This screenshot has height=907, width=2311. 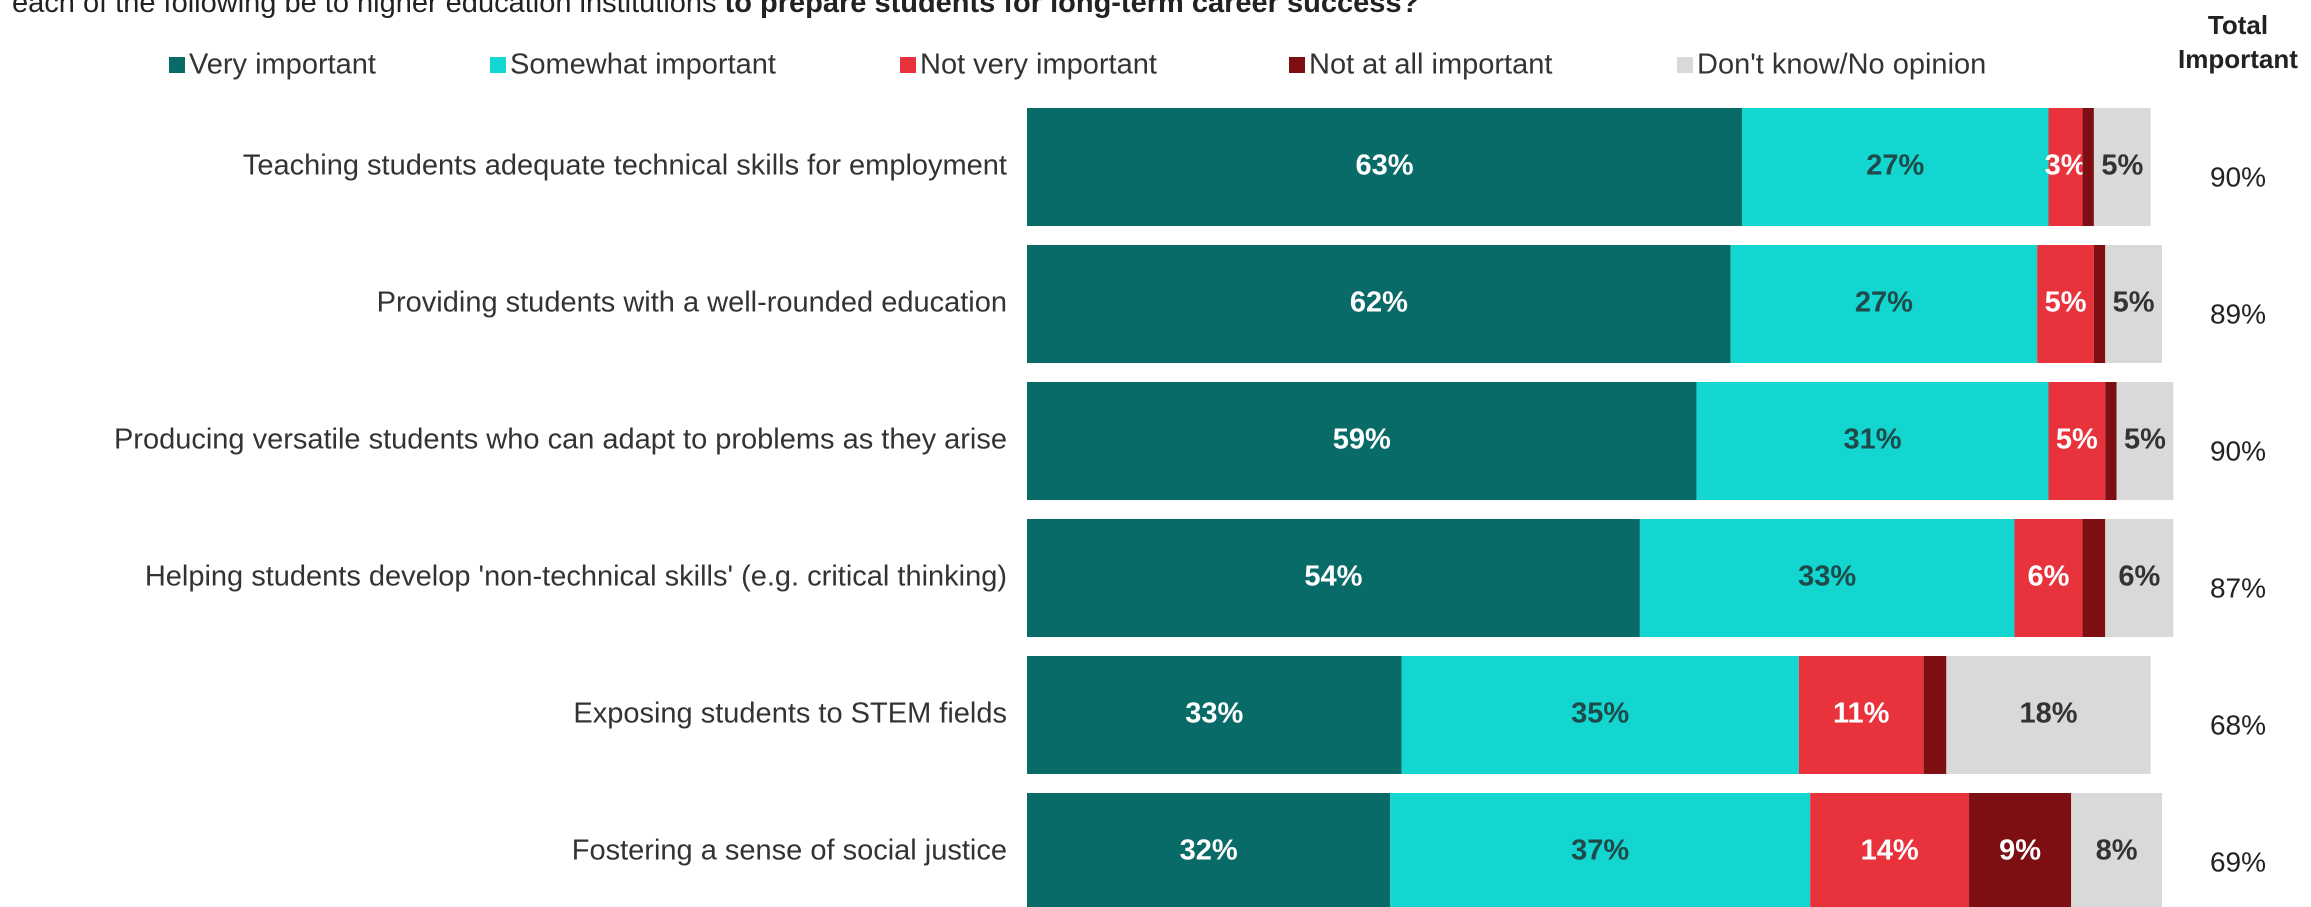 I want to click on value-label: 3%, so click(x=2066, y=166).